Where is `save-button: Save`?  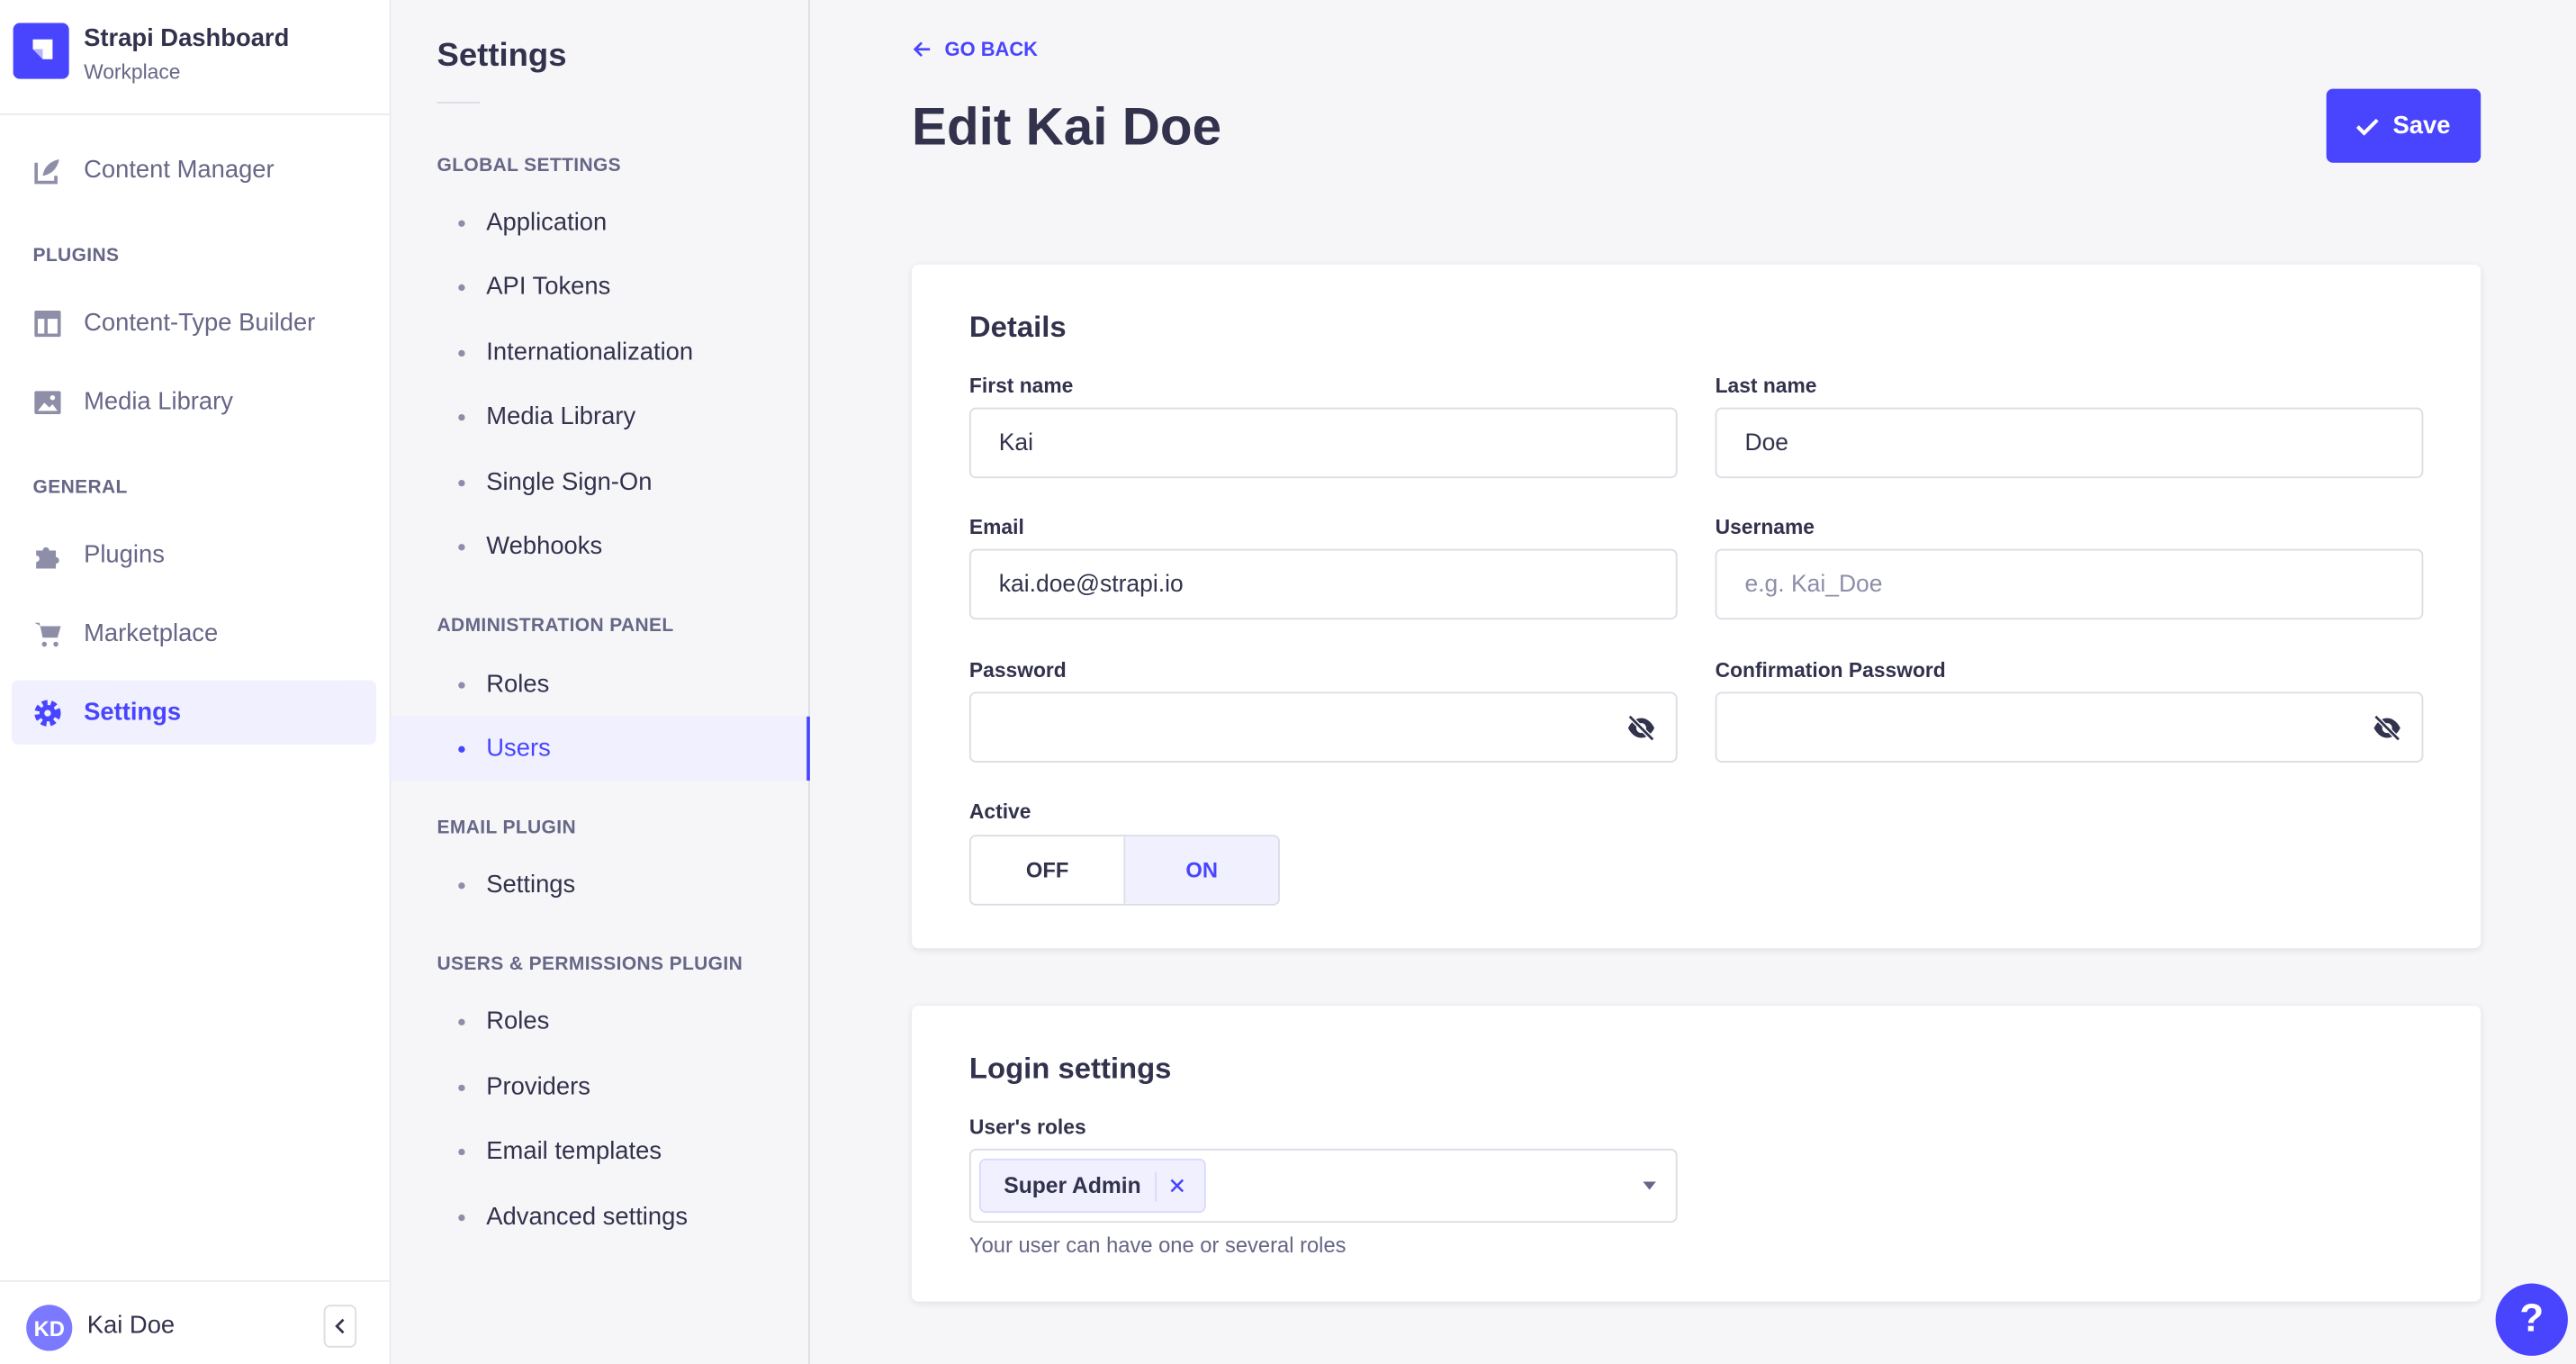 save-button: Save is located at coordinates (2403, 125).